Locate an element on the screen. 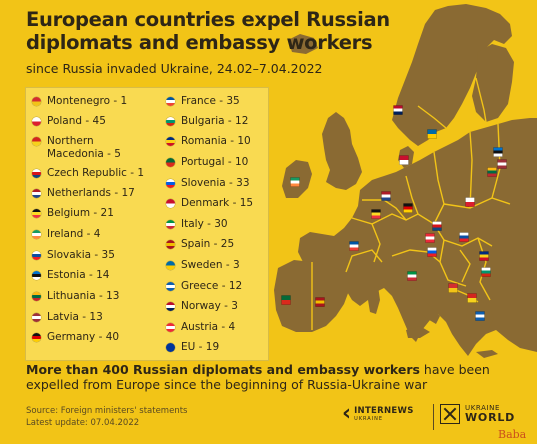 This screenshot has height=444, width=537. legend-label: Lithuania - 13 is located at coordinates (83, 296).